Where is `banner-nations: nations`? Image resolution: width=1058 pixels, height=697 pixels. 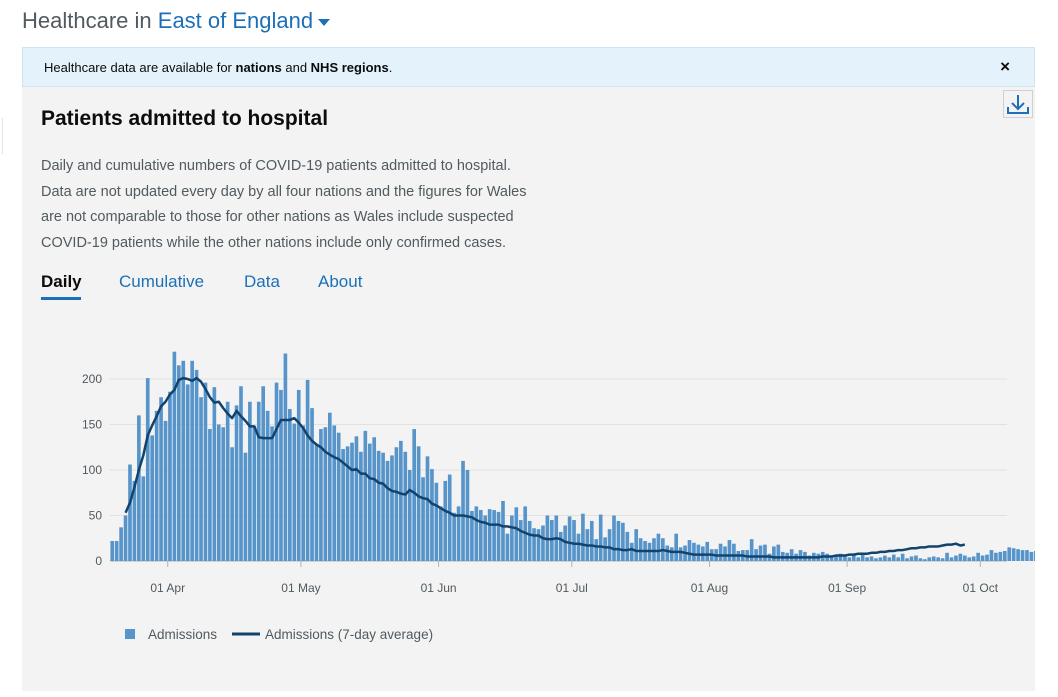
banner-nations: nations is located at coordinates (258, 67).